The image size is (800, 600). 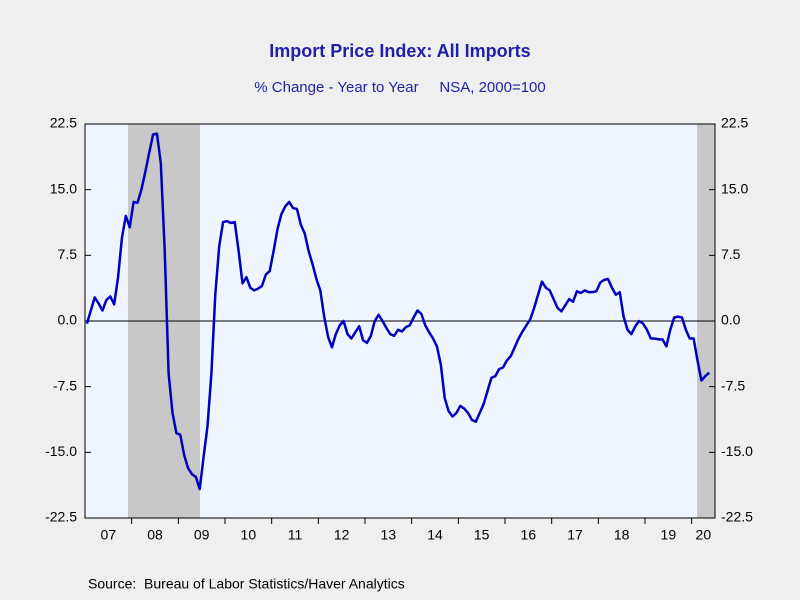 I want to click on x-tick-label: 09, so click(x=202, y=535).